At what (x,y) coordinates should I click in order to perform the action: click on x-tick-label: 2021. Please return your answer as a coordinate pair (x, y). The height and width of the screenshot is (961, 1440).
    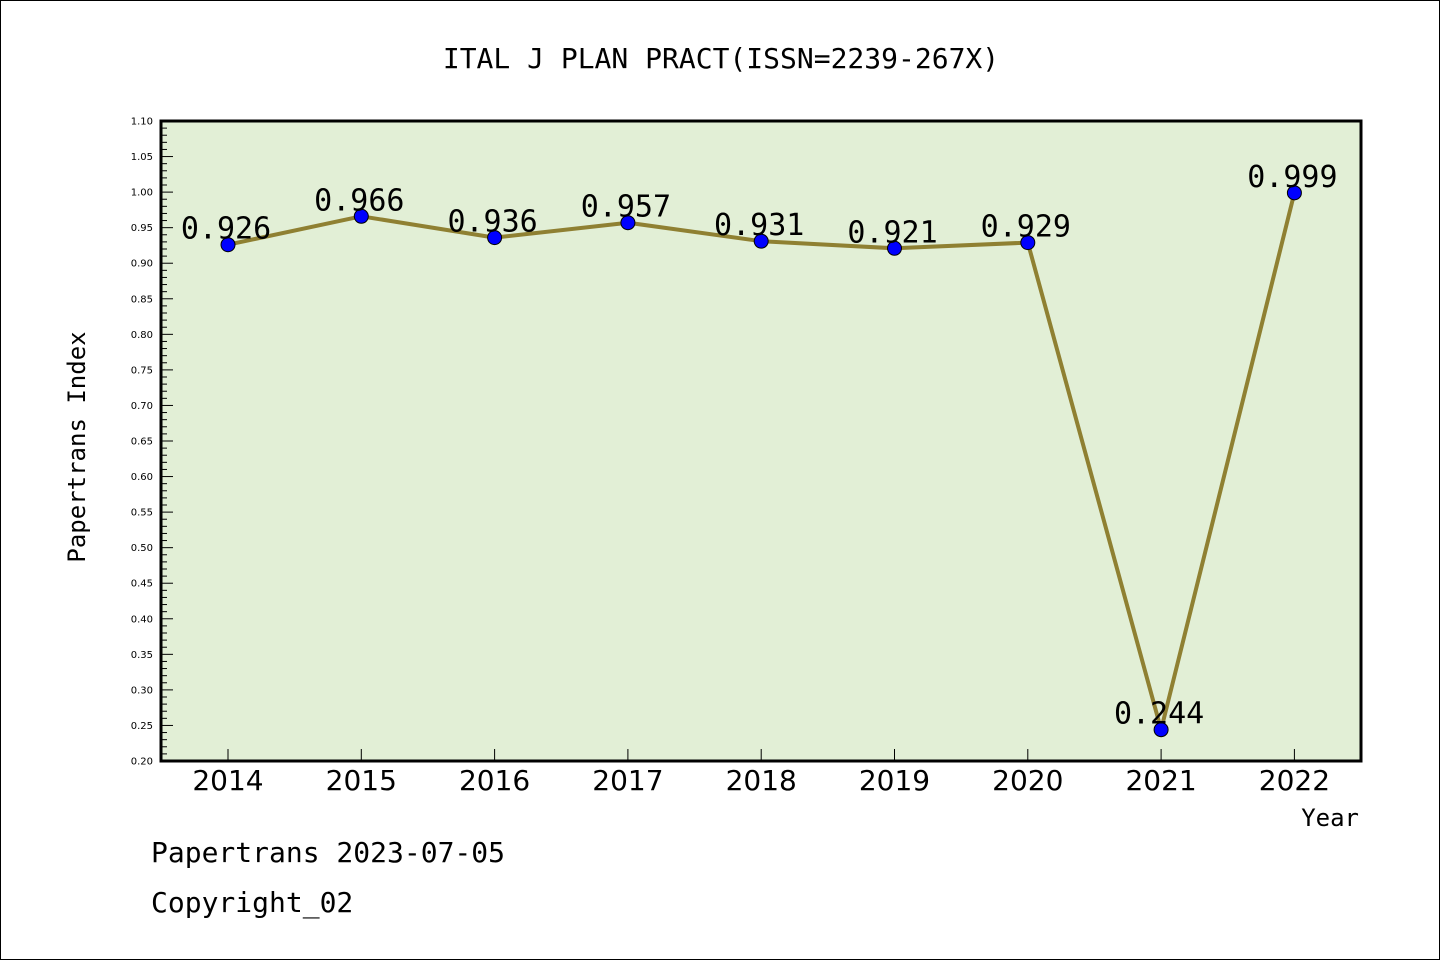
    Looking at the image, I should click on (1160, 780).